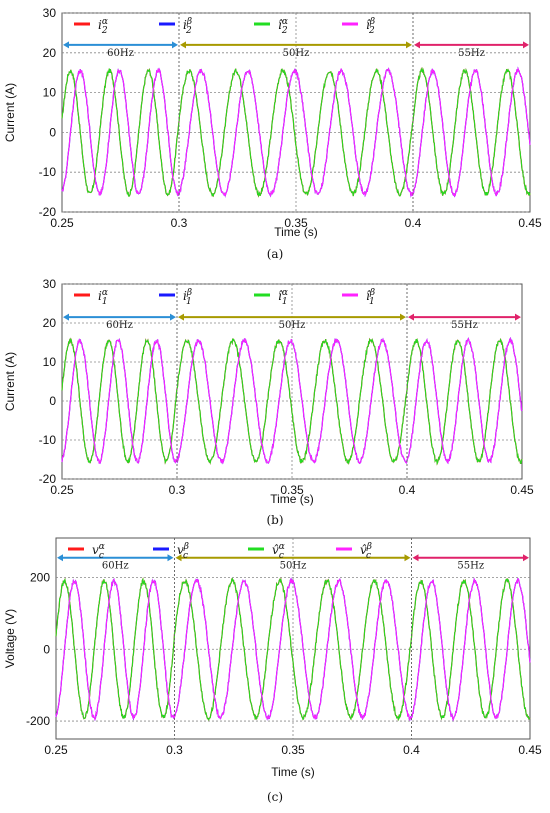 The height and width of the screenshot is (813, 550). What do you see at coordinates (183, 551) in the screenshot?
I see `legend-entry: vβ c` at bounding box center [183, 551].